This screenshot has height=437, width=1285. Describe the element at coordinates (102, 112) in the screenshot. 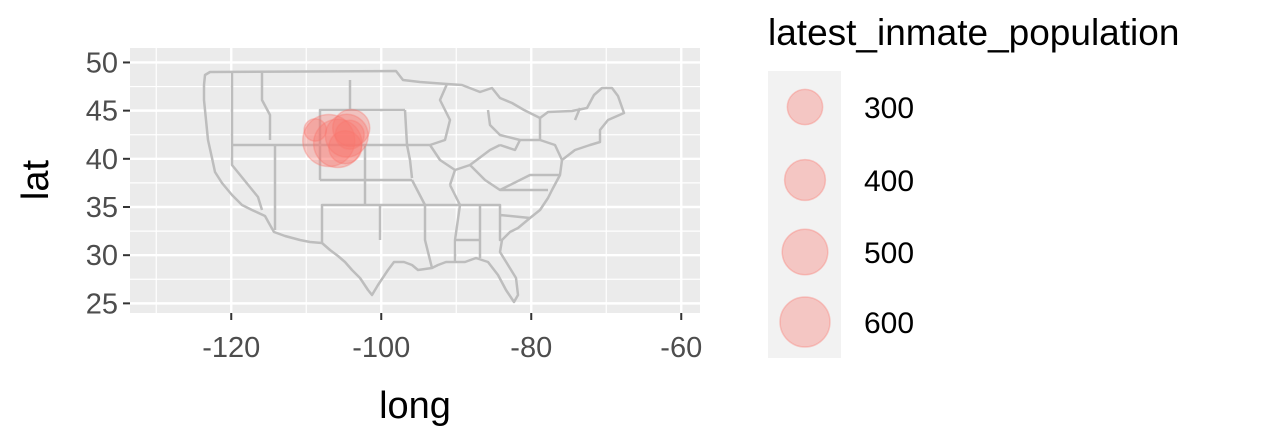

I see `y-tick-label: 45` at that location.